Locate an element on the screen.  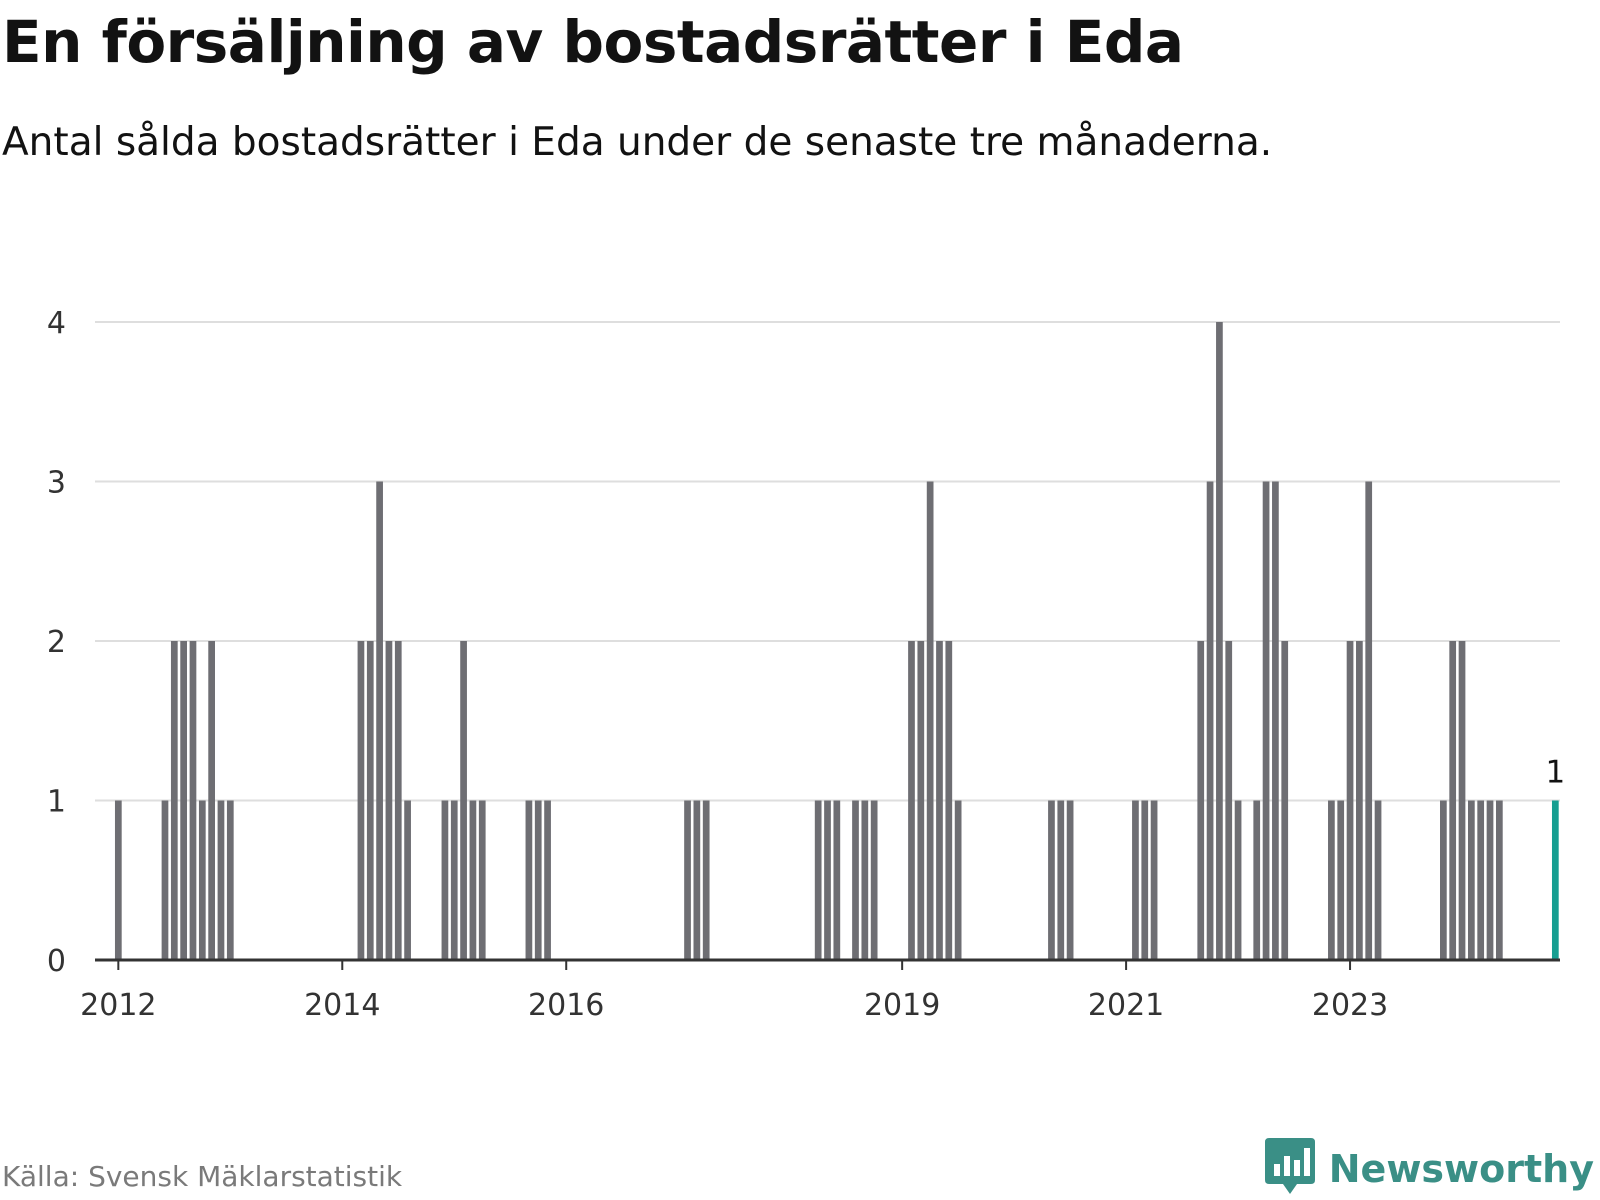
x-tick-label: 2019 is located at coordinates (902, 1005).